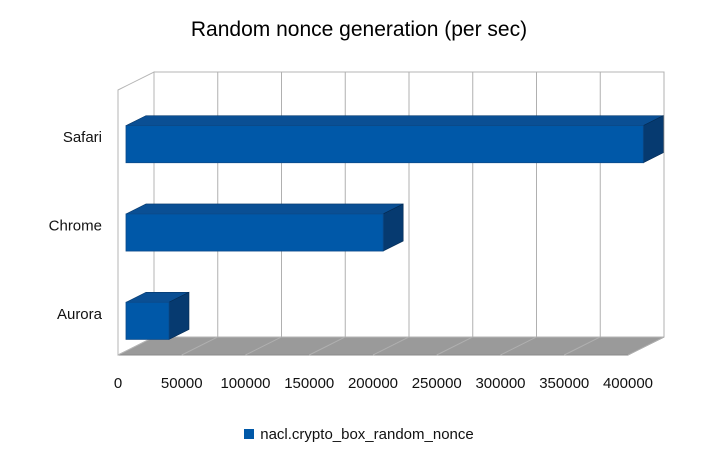 This screenshot has height=459, width=718. Describe the element at coordinates (437, 383) in the screenshot. I see `x-tick-label: 250000` at that location.